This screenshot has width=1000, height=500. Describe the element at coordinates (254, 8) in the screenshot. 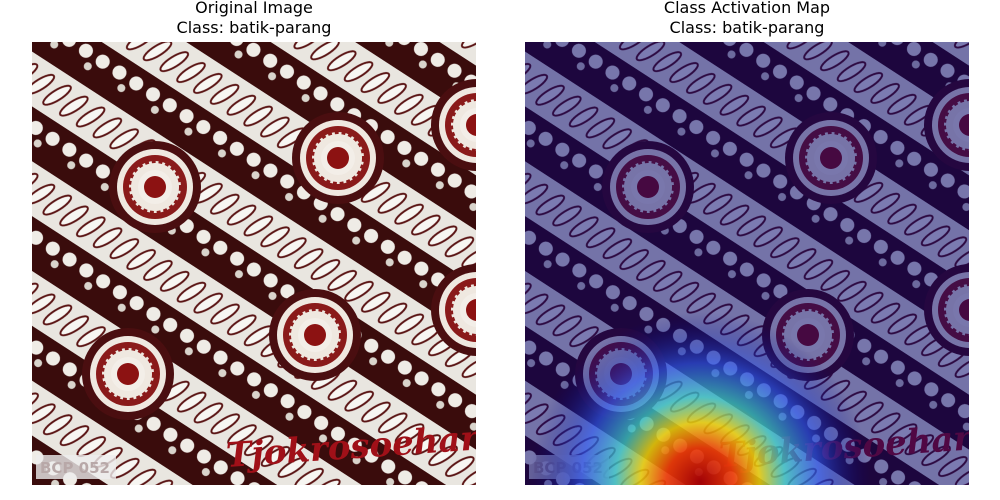

I see `panel-title: Original Image` at that location.